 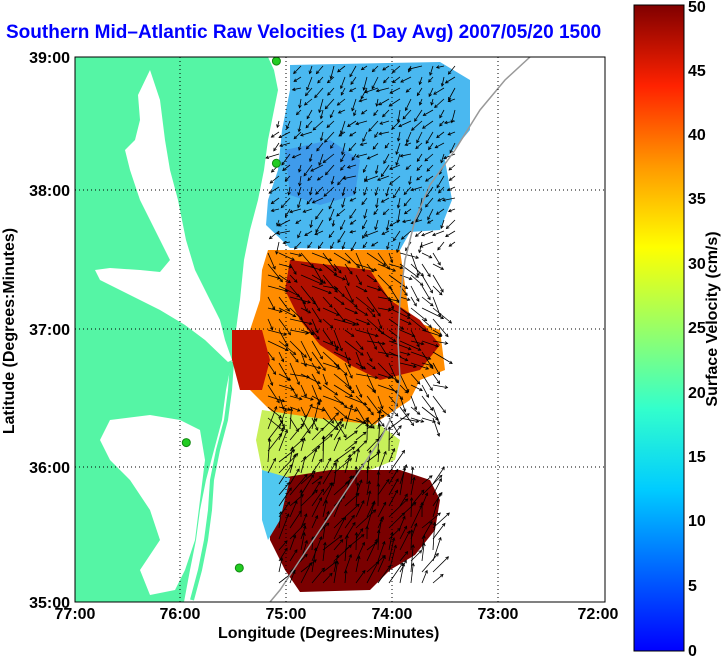 What do you see at coordinates (286, 614) in the screenshot?
I see `x-tick-label: 75:00` at bounding box center [286, 614].